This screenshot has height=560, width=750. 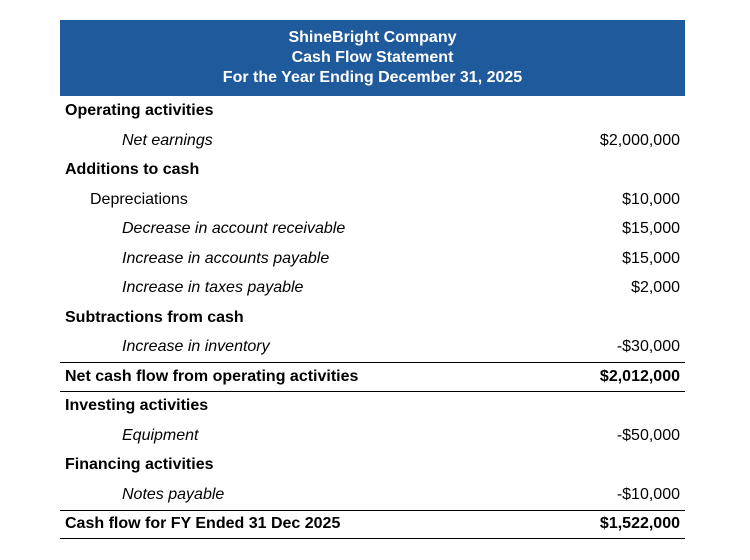 I want to click on row-amount: -$10,000, so click(x=648, y=494).